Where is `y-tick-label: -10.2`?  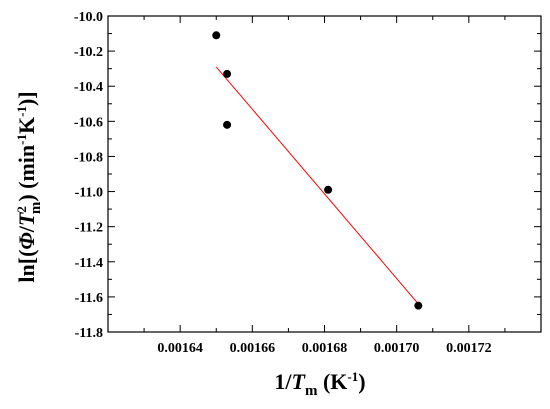
y-tick-label: -10.2 is located at coordinates (88, 52).